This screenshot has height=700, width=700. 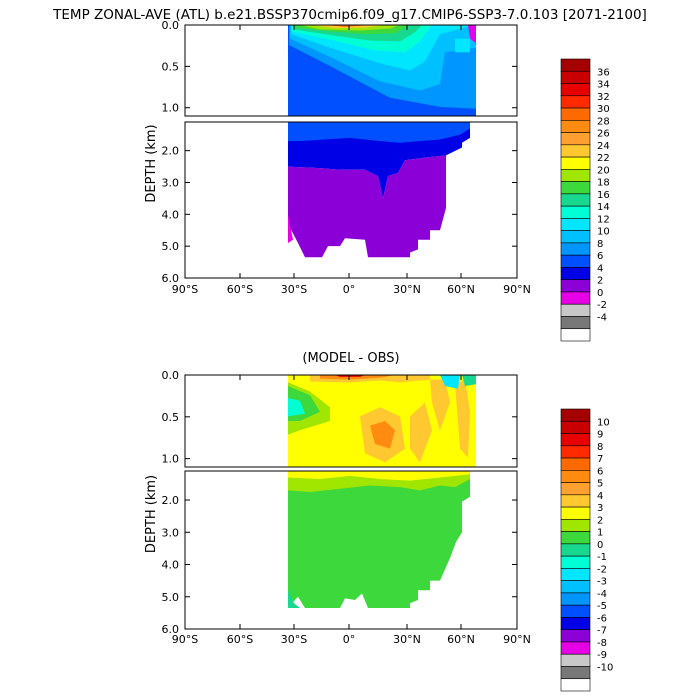 What do you see at coordinates (603, 72) in the screenshot?
I see `colorbar-label: 36` at bounding box center [603, 72].